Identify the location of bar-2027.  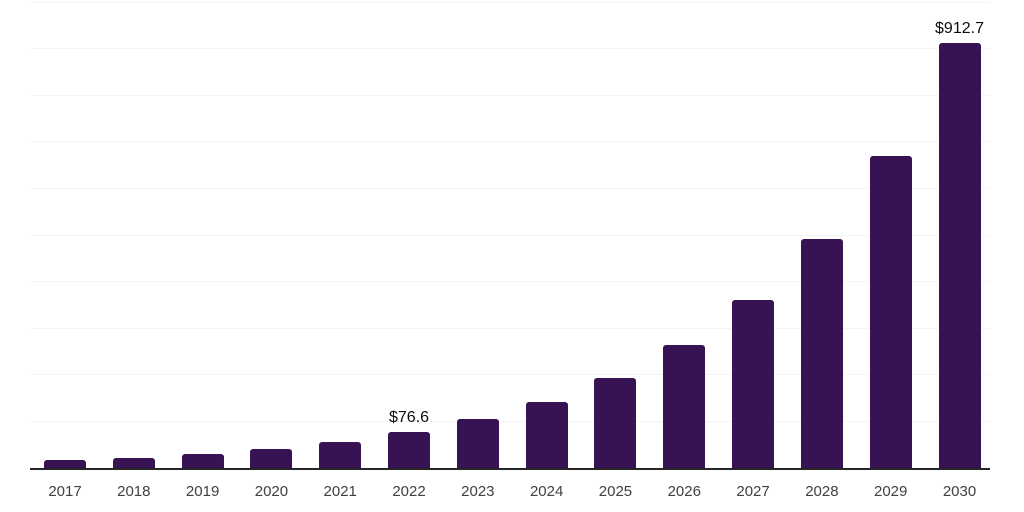
(753, 384).